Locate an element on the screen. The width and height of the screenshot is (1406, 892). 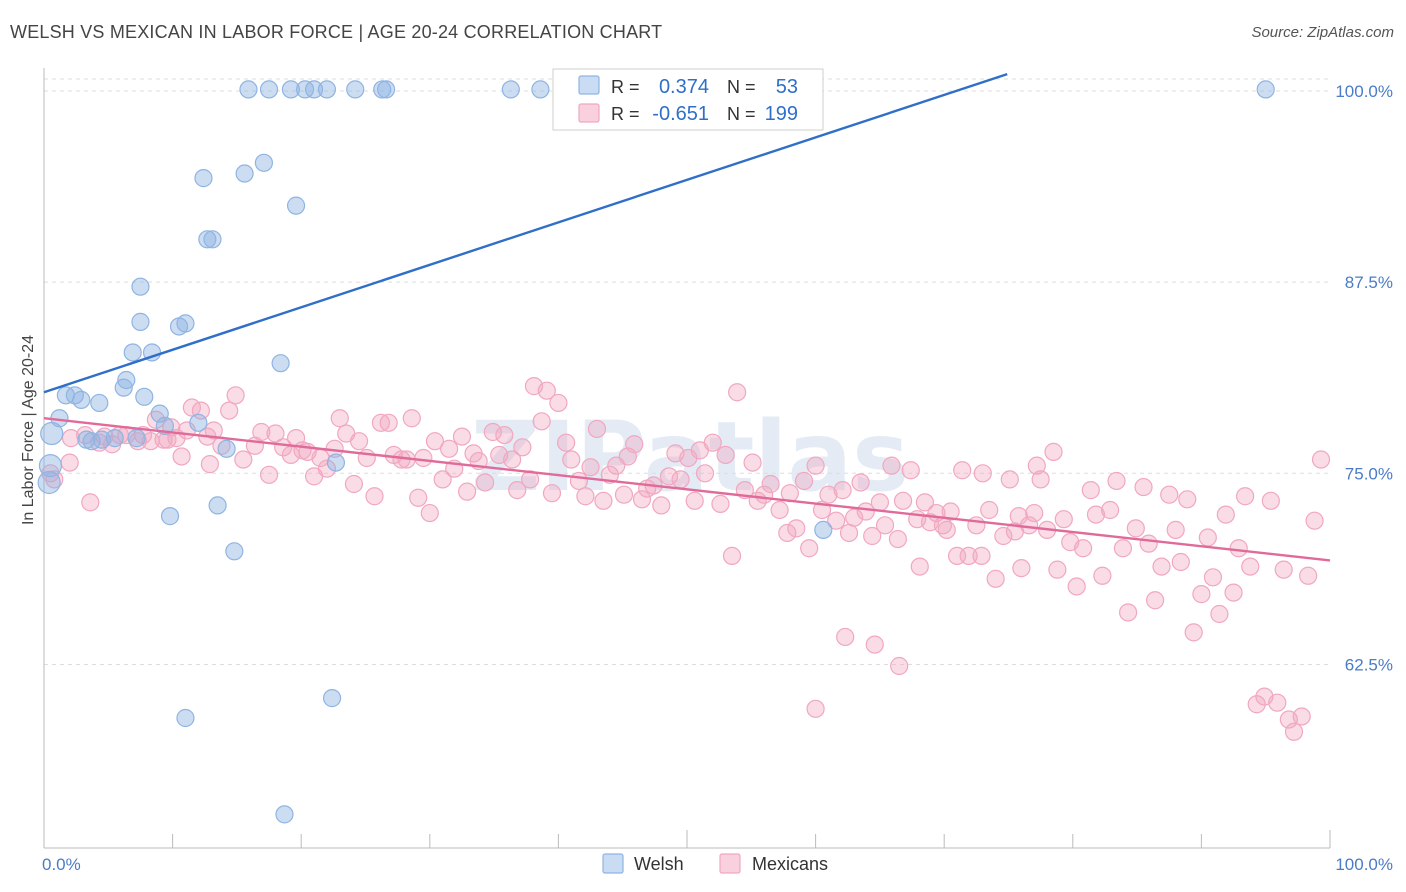
y-axis-label: In Labor Force | Age 20-24 is located at coordinates (22, 402).